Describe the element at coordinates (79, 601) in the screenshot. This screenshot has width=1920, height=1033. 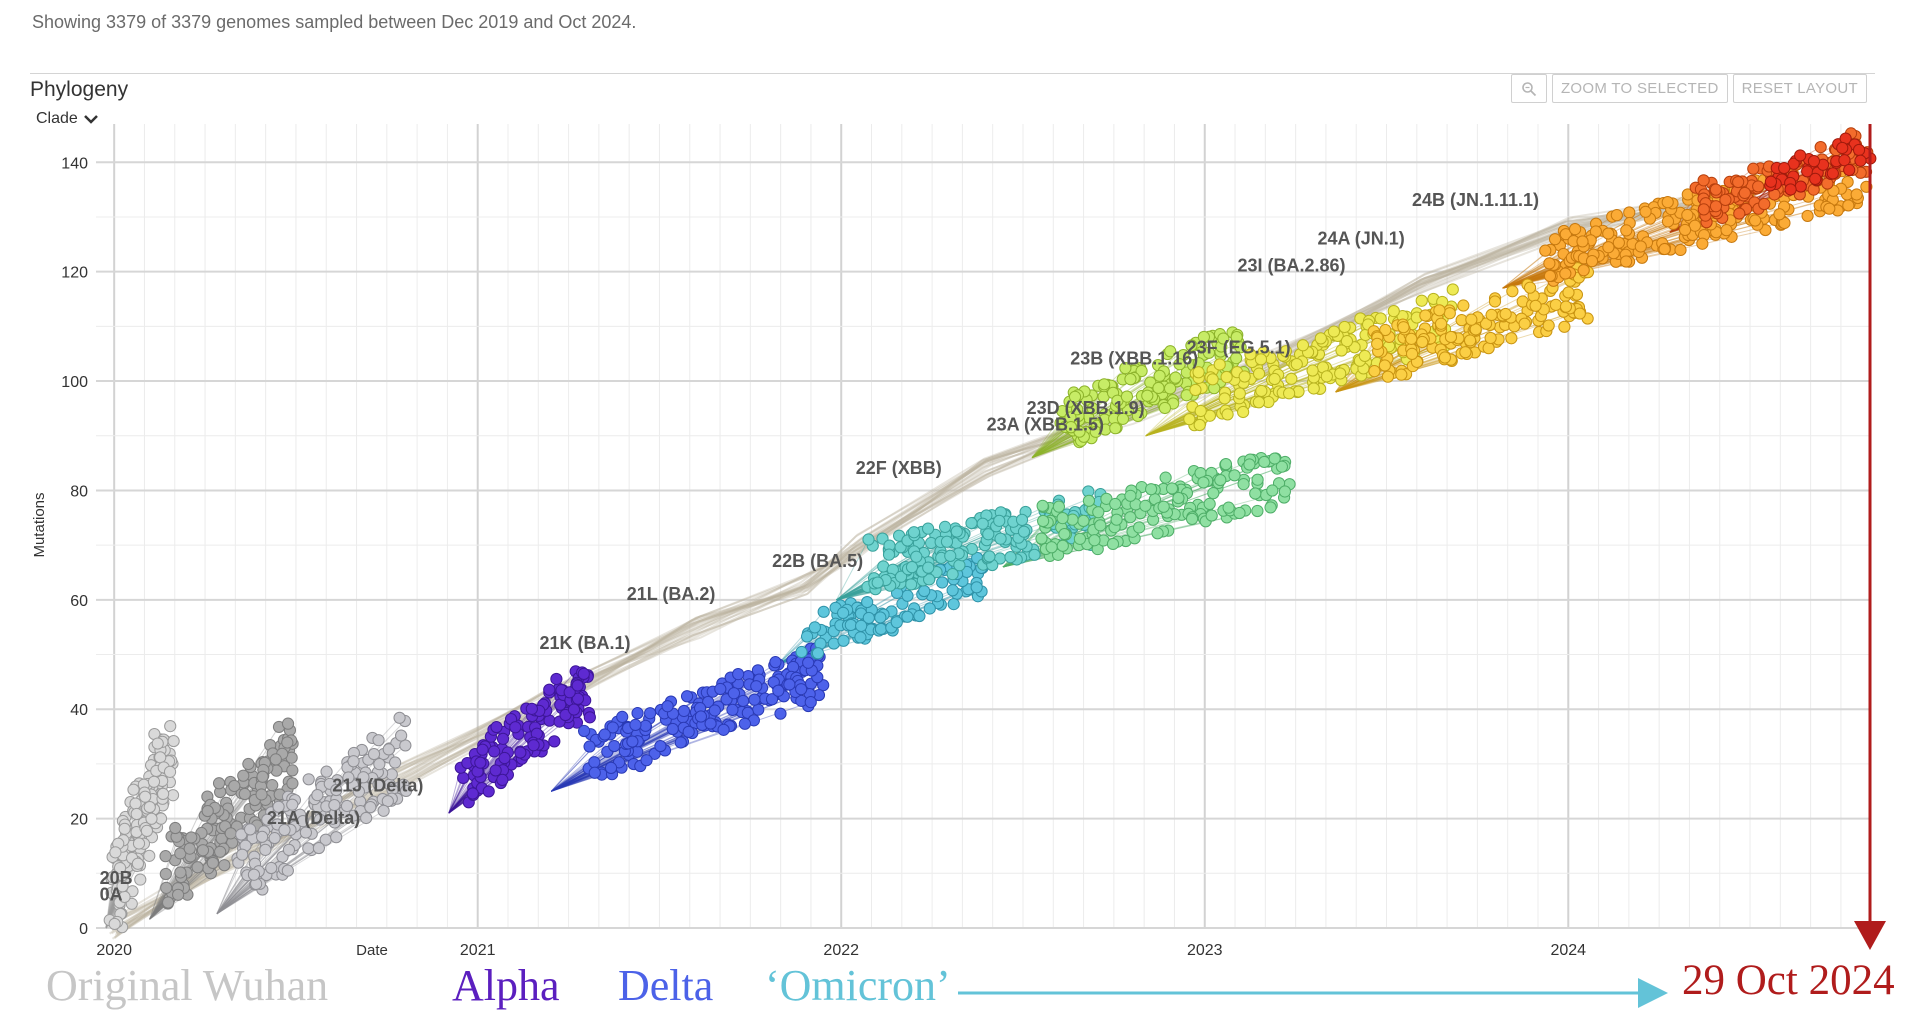
I see `y-tick-label: 60` at that location.